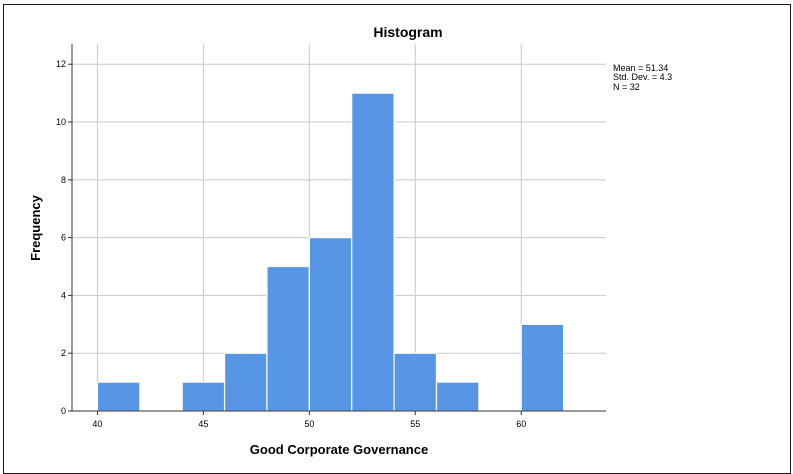 This screenshot has height=474, width=793. Describe the element at coordinates (63, 180) in the screenshot. I see `y-tick-label: 8` at that location.